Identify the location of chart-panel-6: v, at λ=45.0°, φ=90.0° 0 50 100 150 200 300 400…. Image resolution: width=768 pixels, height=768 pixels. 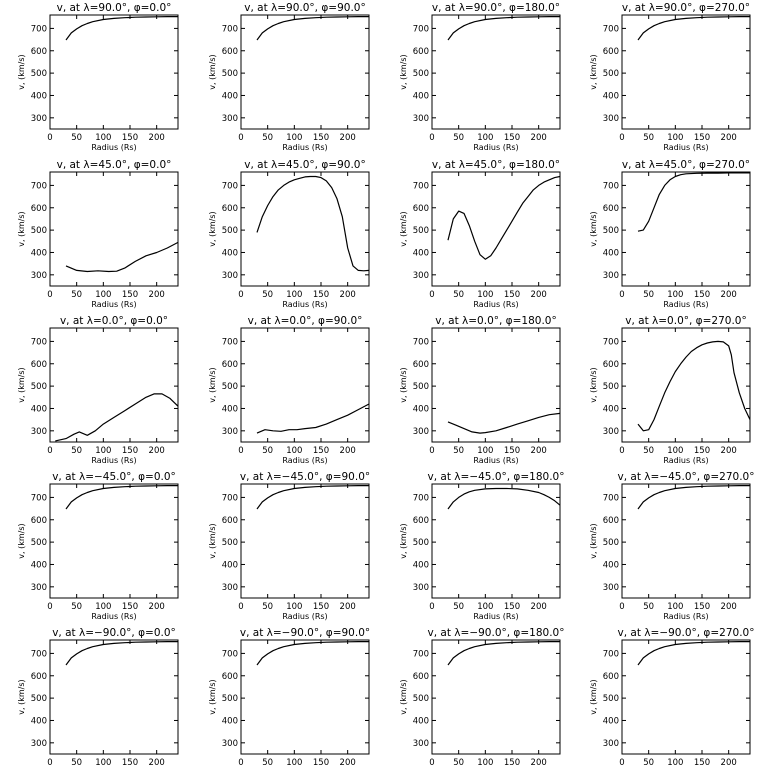
(289, 234).